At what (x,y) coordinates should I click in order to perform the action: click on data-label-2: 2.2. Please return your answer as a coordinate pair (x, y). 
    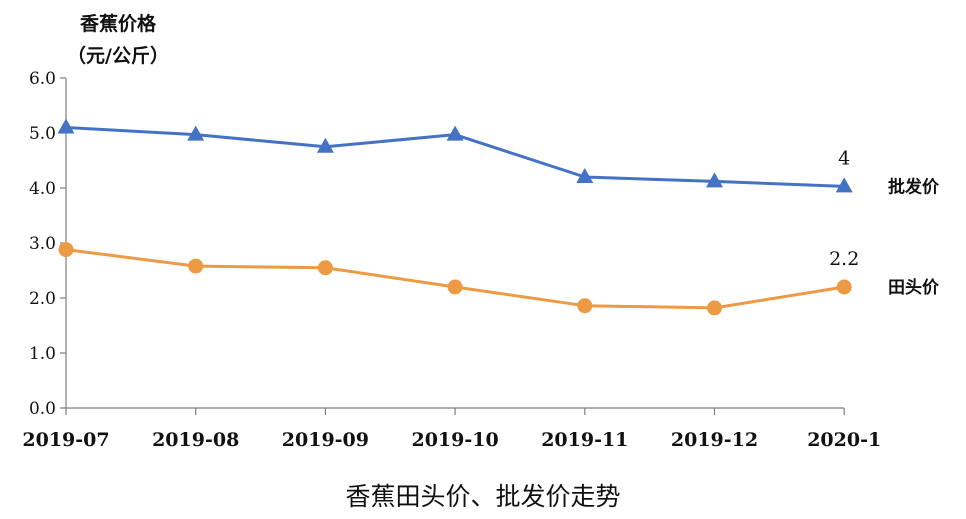
    Looking at the image, I should click on (844, 259).